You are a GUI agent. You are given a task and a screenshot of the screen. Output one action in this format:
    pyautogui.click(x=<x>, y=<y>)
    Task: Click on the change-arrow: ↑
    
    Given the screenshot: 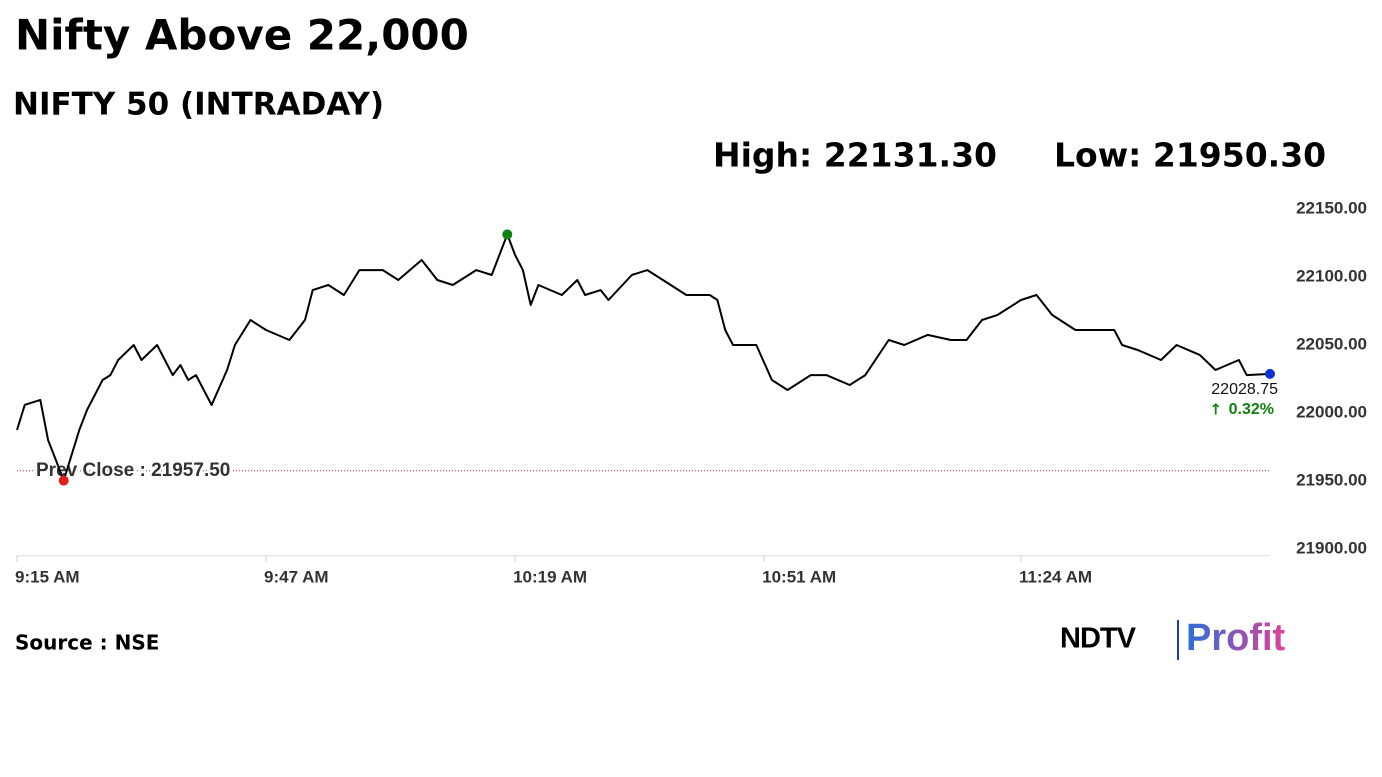 What is the action you would take?
    pyautogui.click(x=1215, y=409)
    